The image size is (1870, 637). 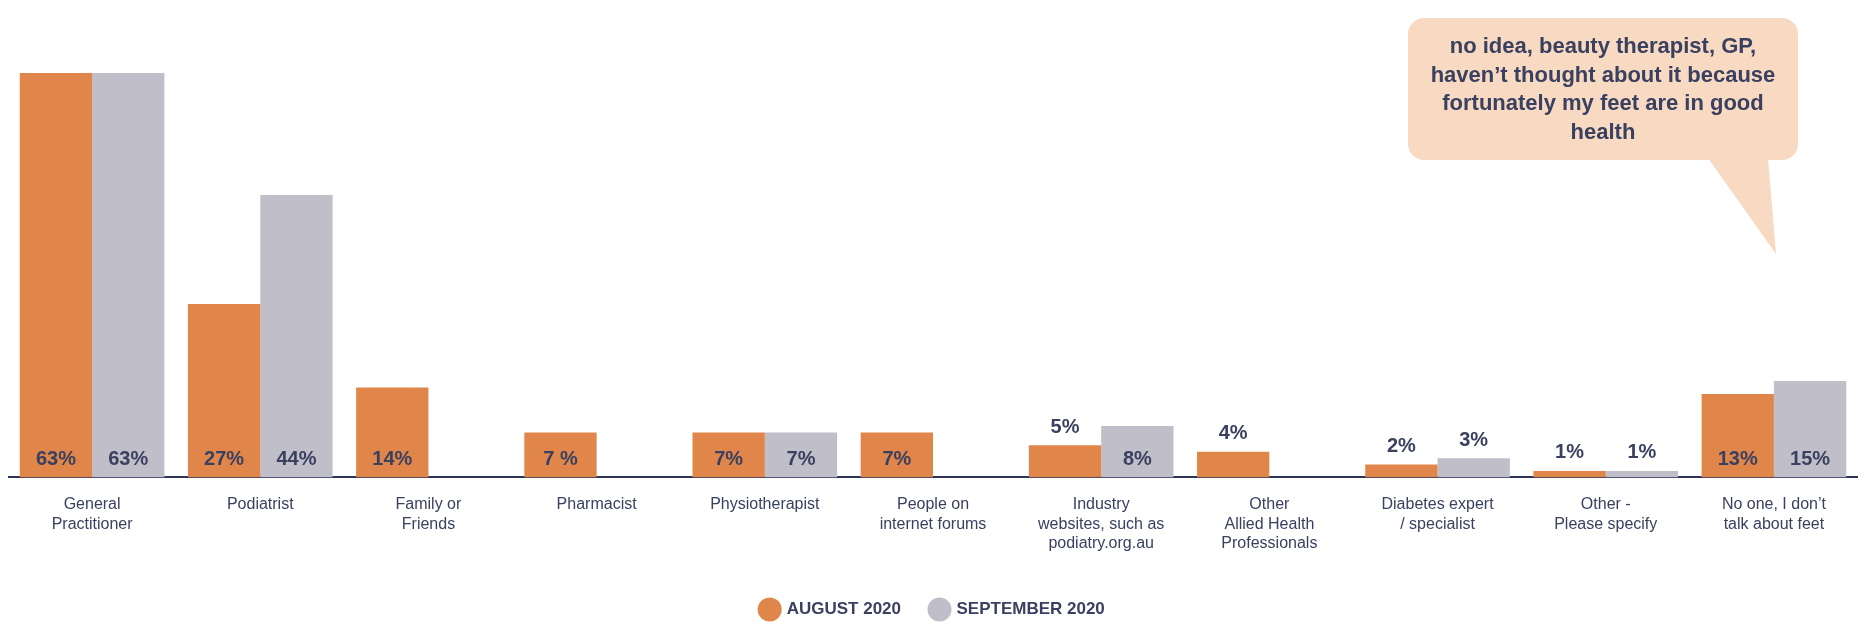 I want to click on legend-label: AUGUST 2020, so click(x=843, y=609).